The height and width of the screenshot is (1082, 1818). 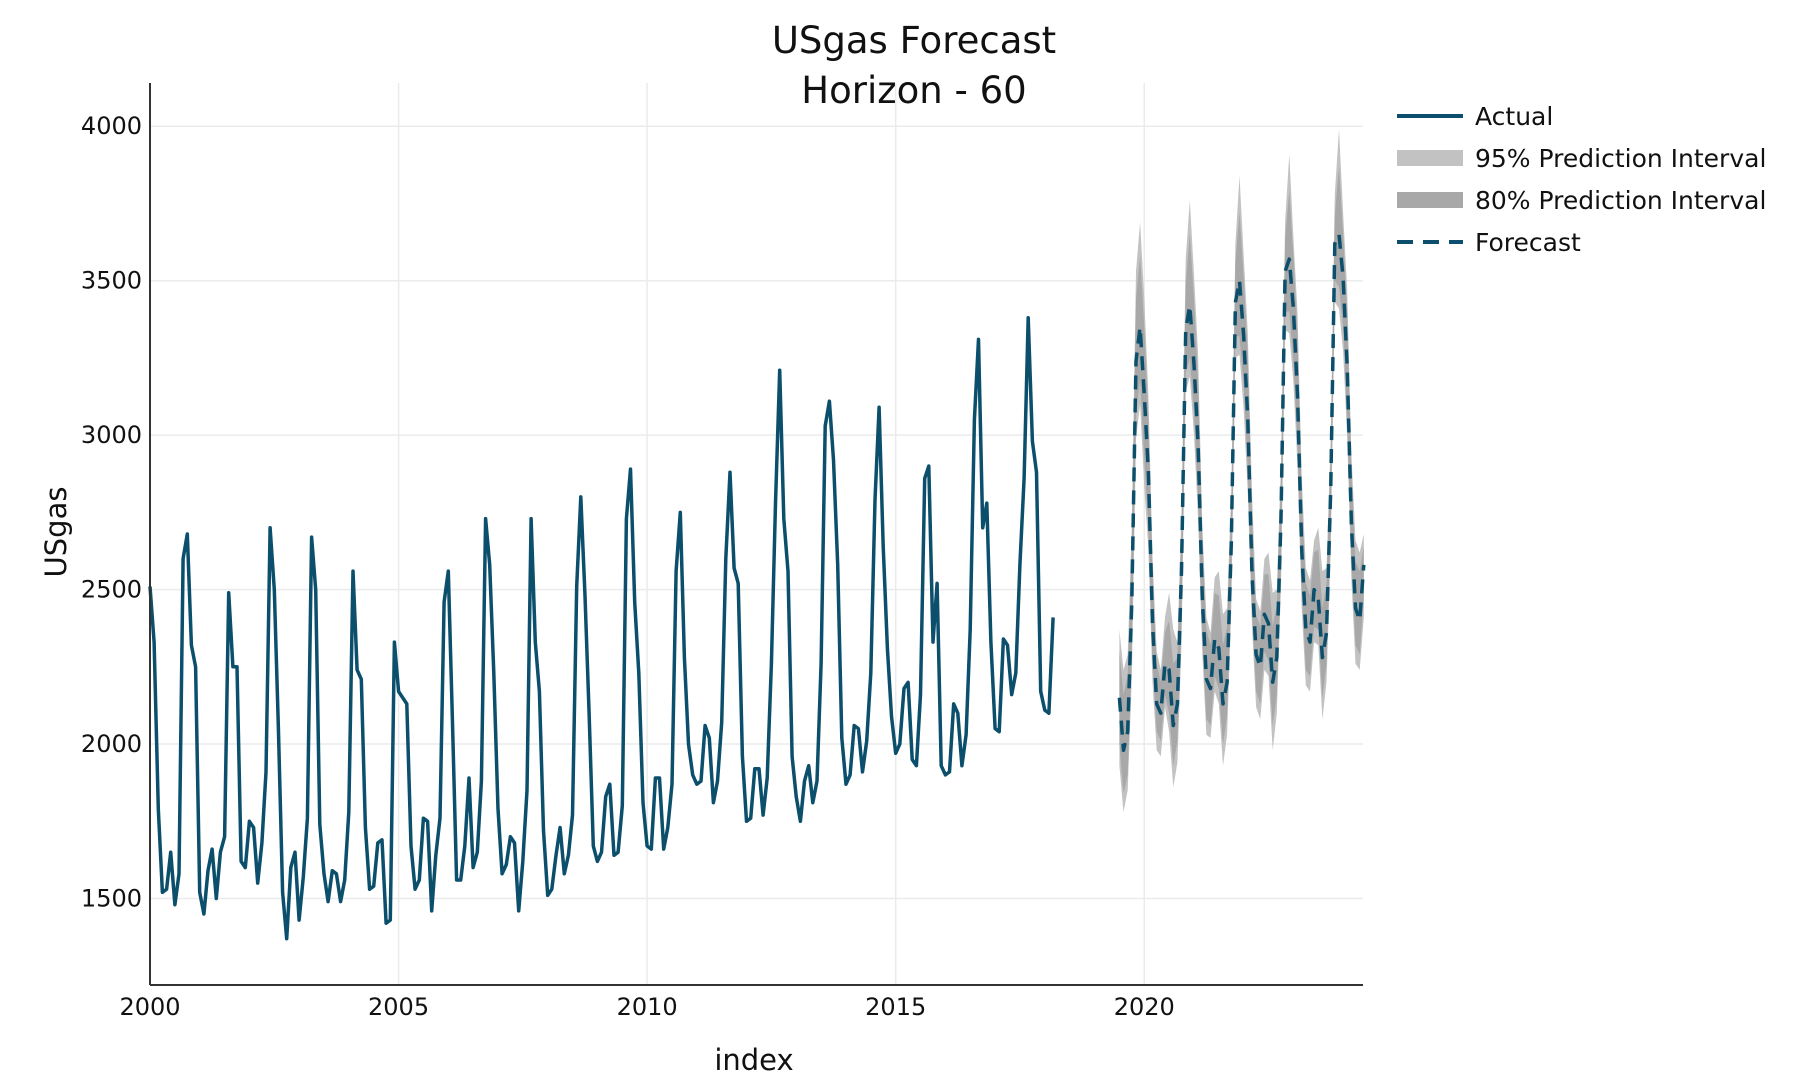 I want to click on x-tick-label: 2020, so click(x=1144, y=1007).